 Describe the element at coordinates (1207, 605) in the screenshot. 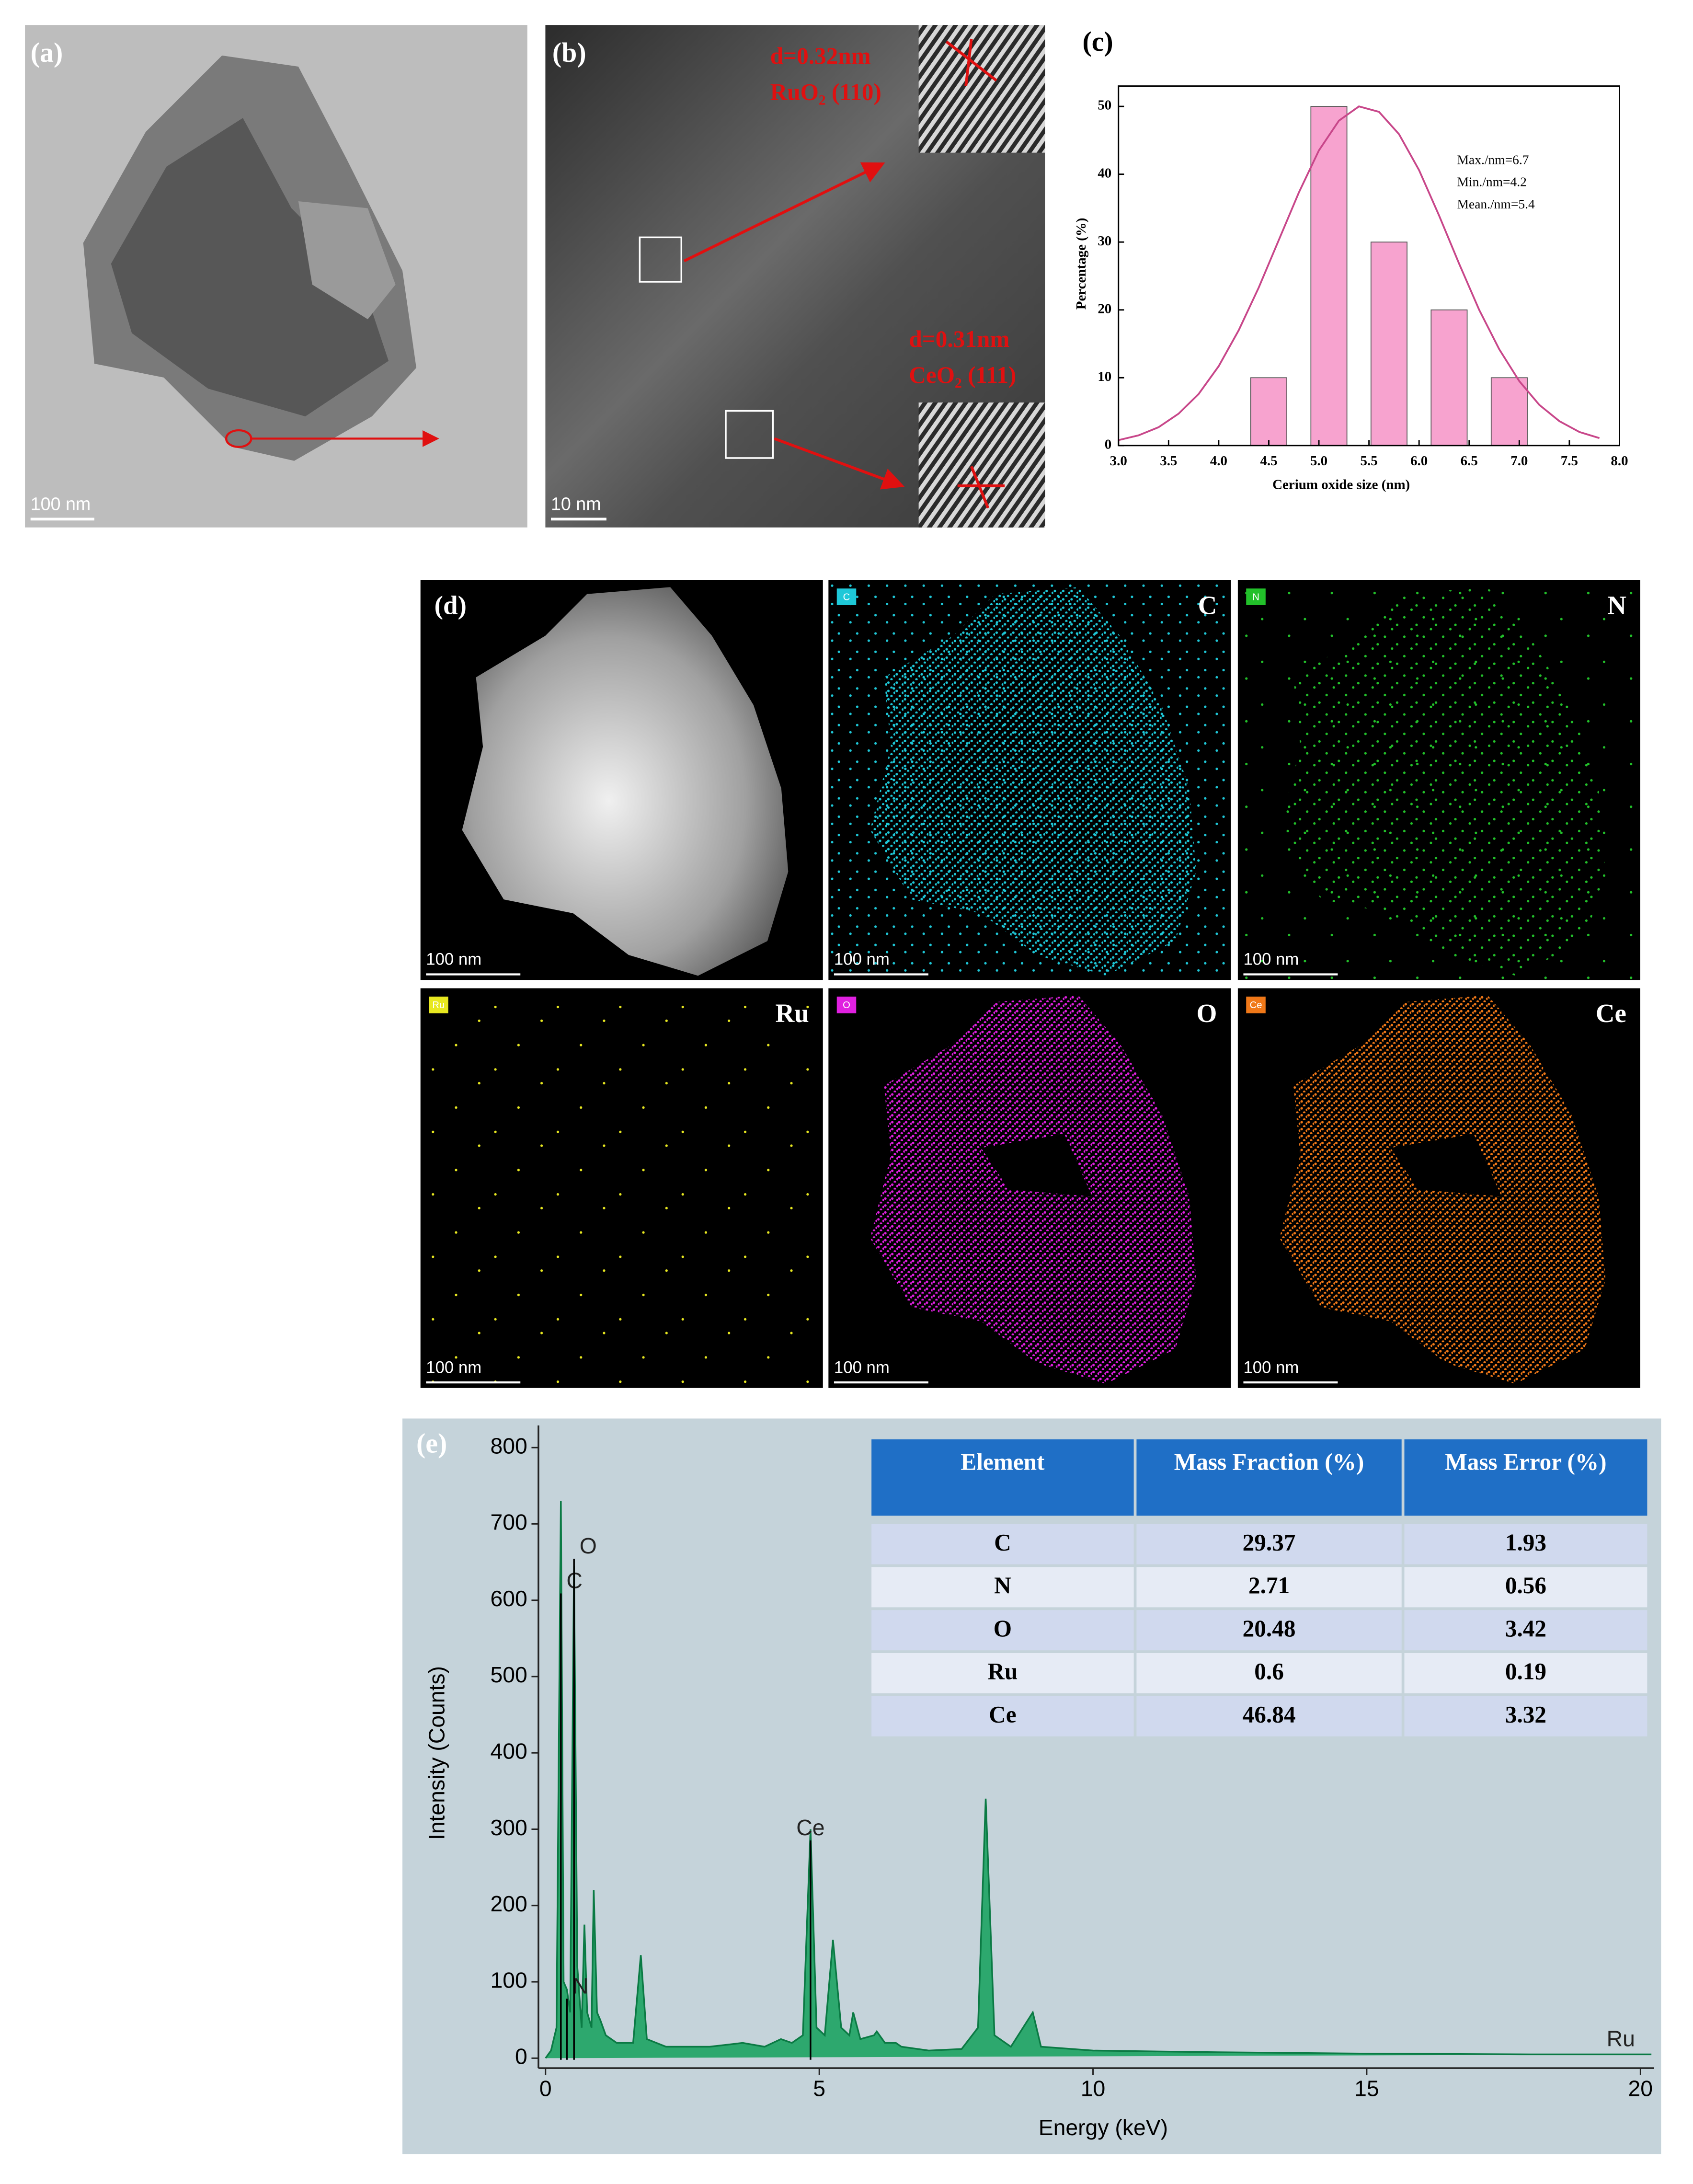

I see `element-label: C` at that location.